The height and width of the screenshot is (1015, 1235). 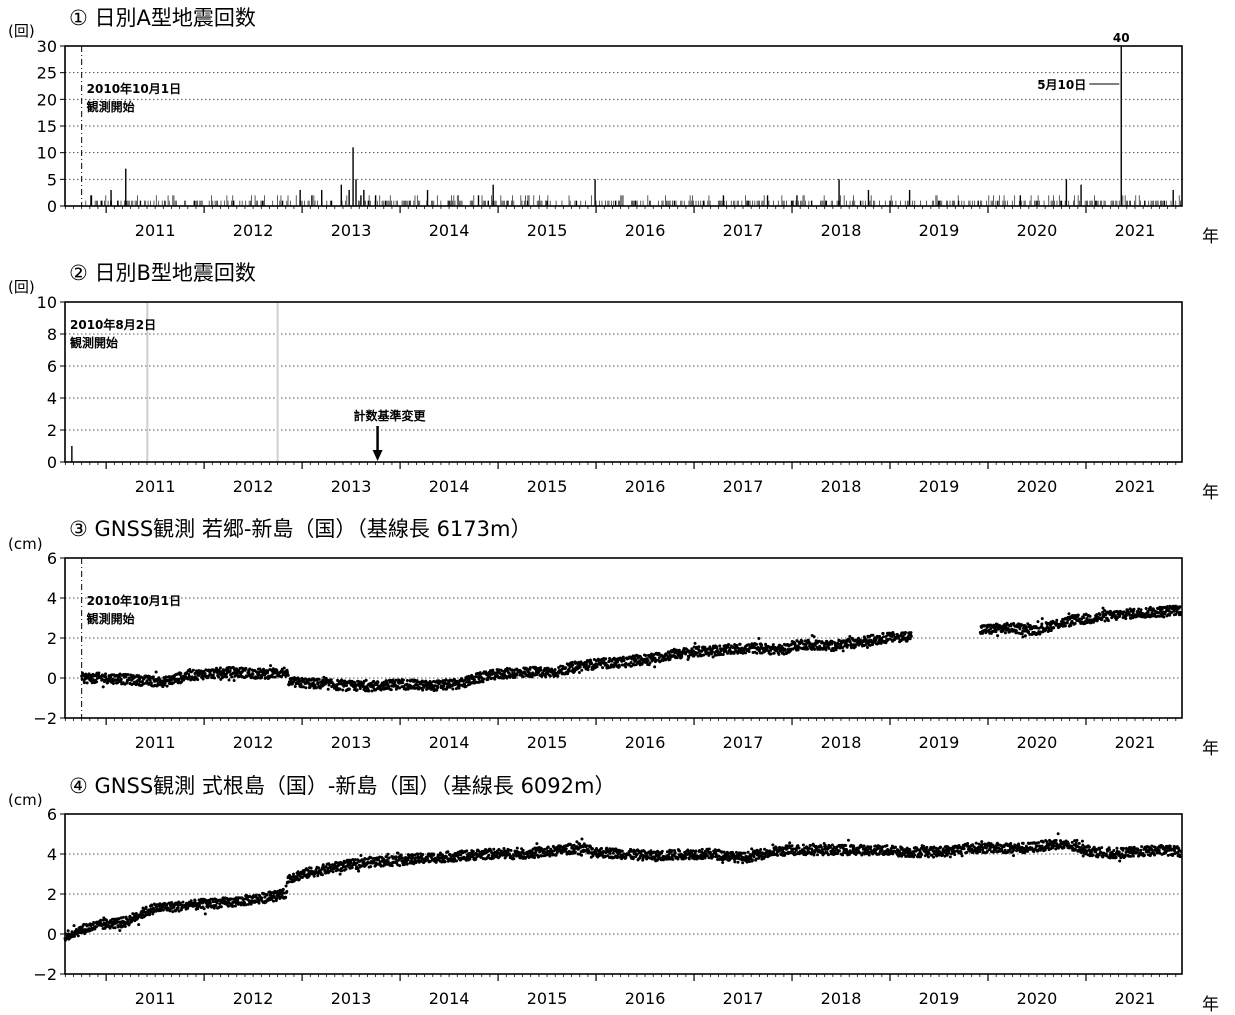 I want to click on start-annotation: 2010年10月1日, so click(x=134, y=88).